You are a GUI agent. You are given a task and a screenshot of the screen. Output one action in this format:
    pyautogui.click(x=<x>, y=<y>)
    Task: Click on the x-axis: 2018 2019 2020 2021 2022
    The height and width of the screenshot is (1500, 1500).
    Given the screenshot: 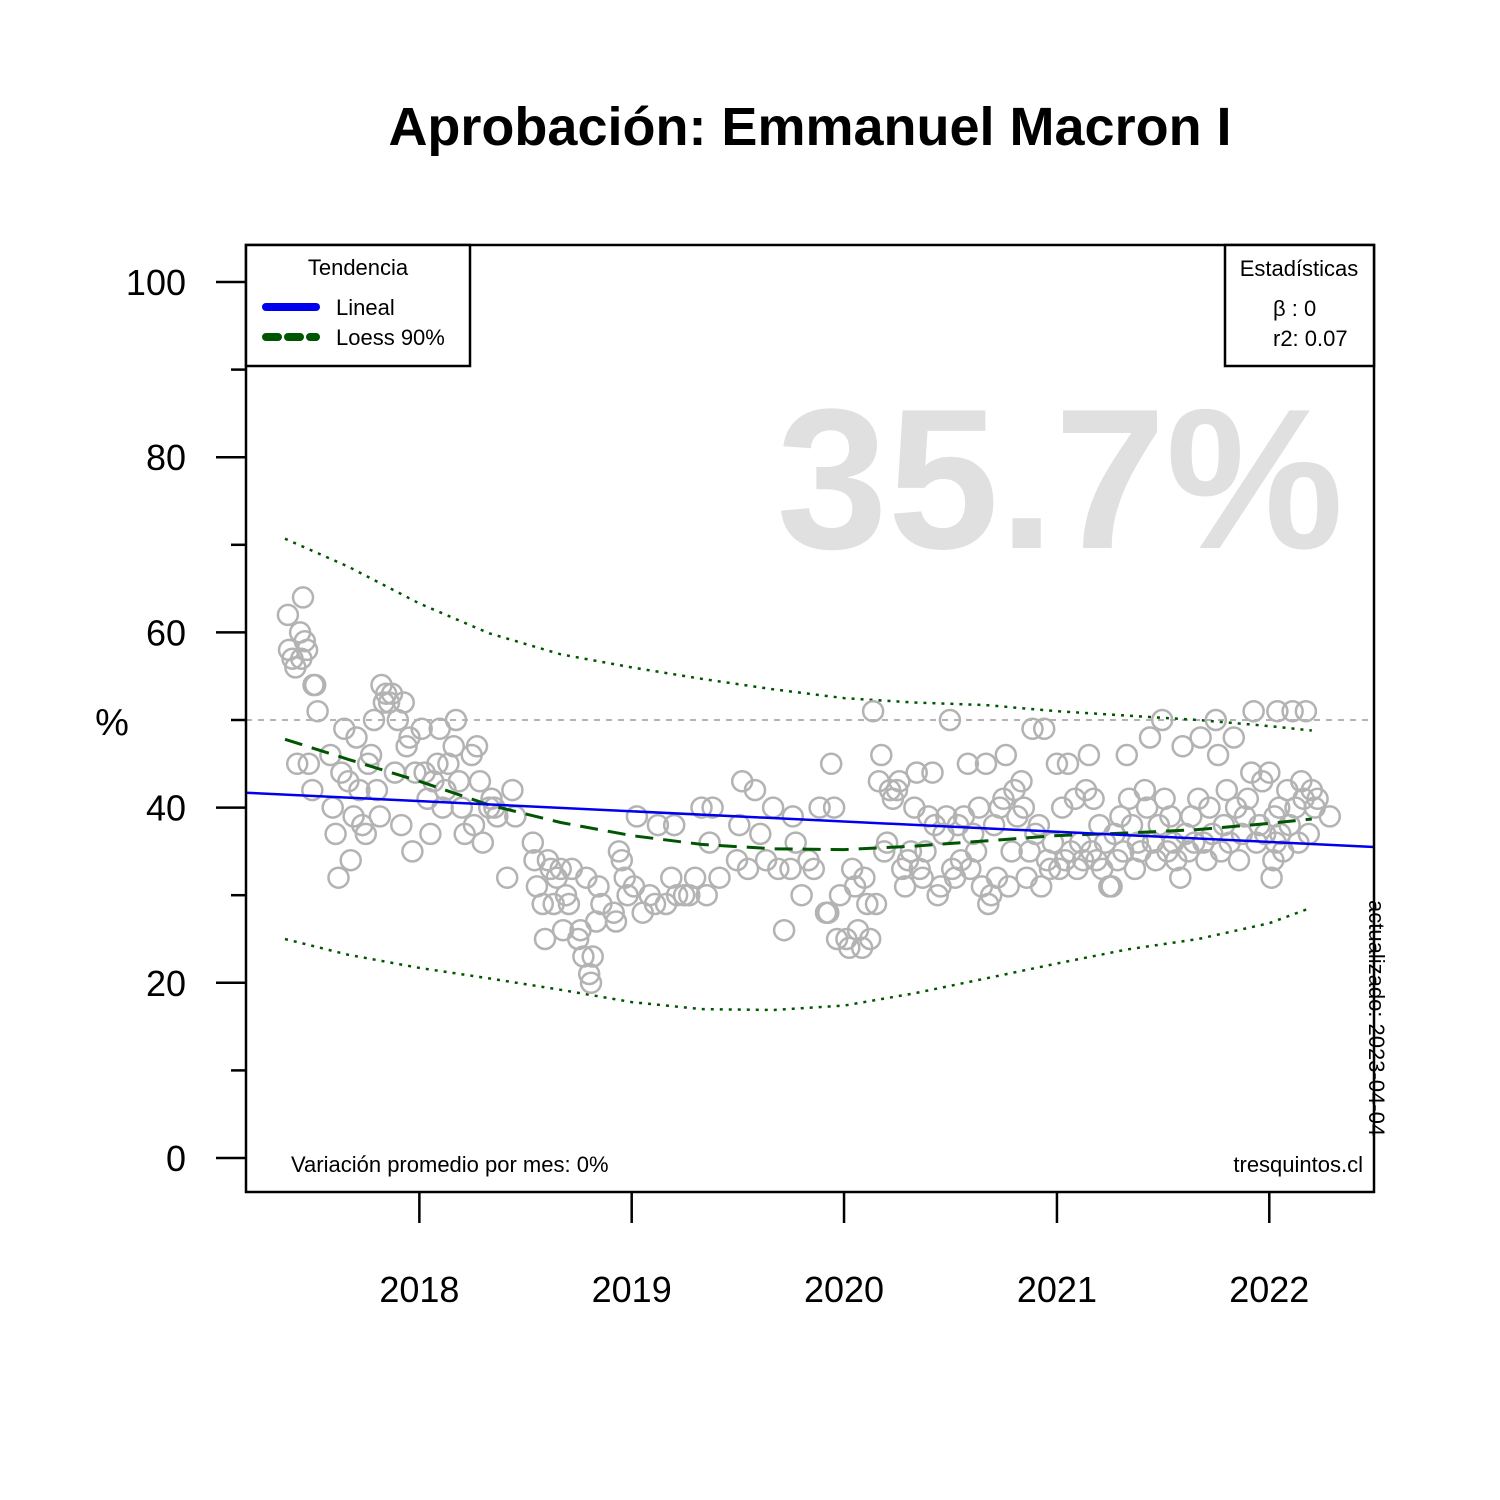 What is the action you would take?
    pyautogui.click(x=844, y=1251)
    